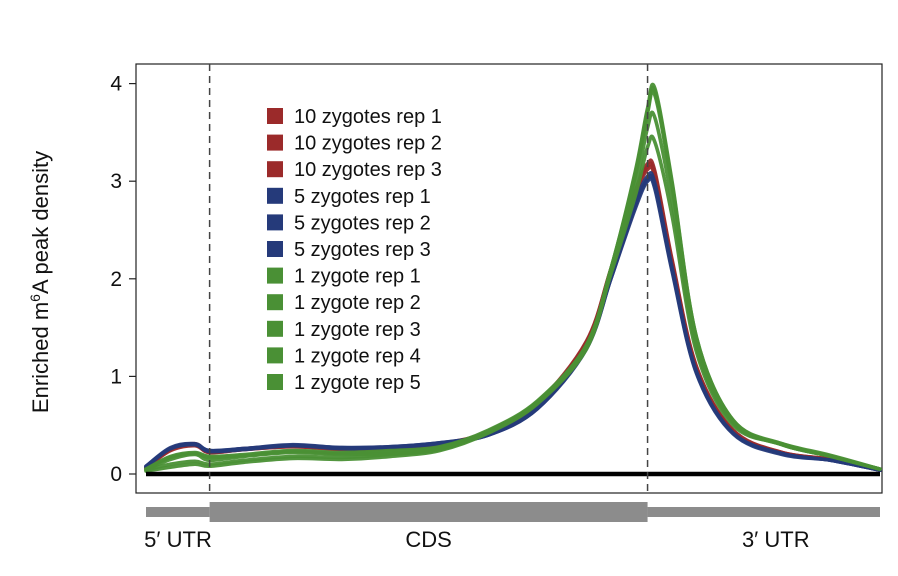 The image size is (898, 576). What do you see at coordinates (116, 84) in the screenshot?
I see `y-tick-label: 4` at bounding box center [116, 84].